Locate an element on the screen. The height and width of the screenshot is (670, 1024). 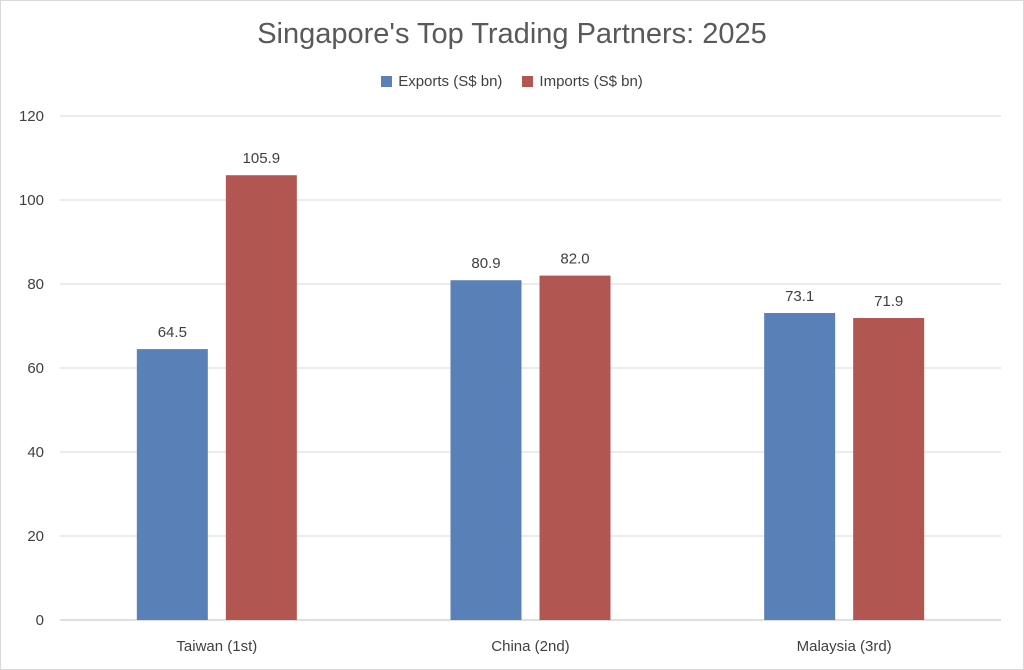
data-label: 71.9 is located at coordinates (888, 301).